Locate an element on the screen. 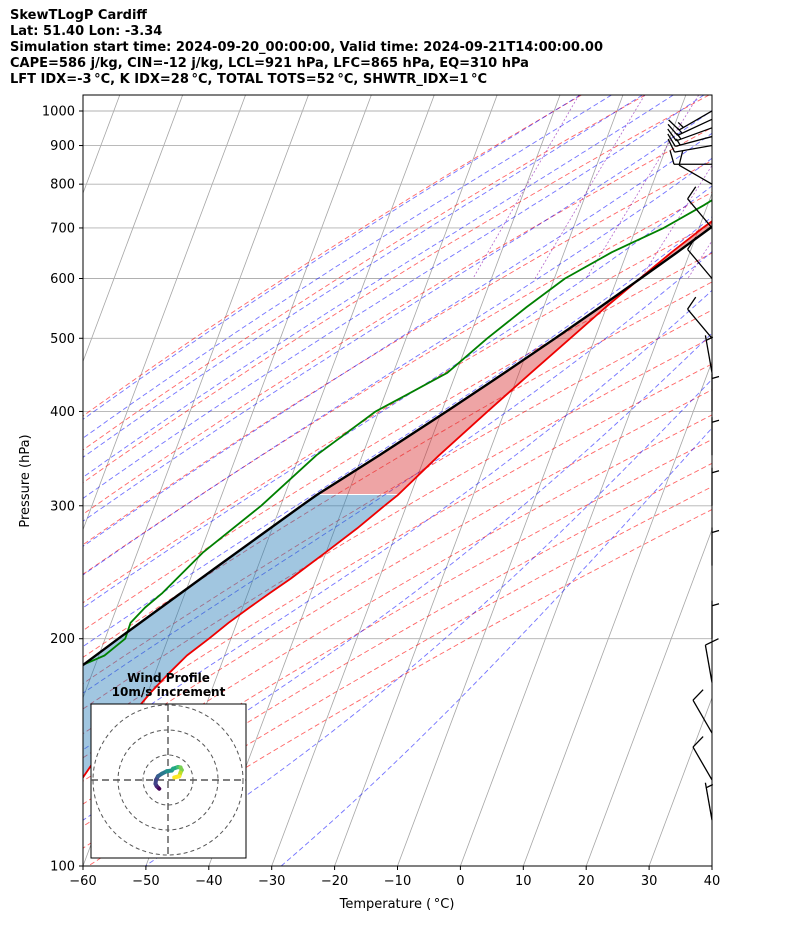 Image resolution: width=794 pixels, height=937 pixels. x-tick-label: 40 is located at coordinates (712, 881).